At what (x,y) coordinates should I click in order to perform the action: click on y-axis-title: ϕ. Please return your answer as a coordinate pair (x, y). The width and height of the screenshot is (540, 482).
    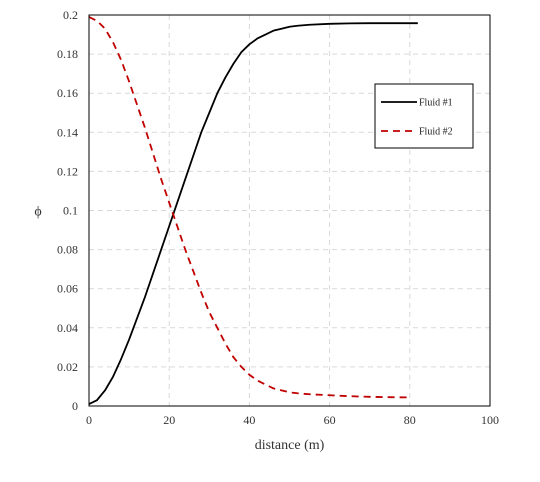
    Looking at the image, I should click on (37, 212).